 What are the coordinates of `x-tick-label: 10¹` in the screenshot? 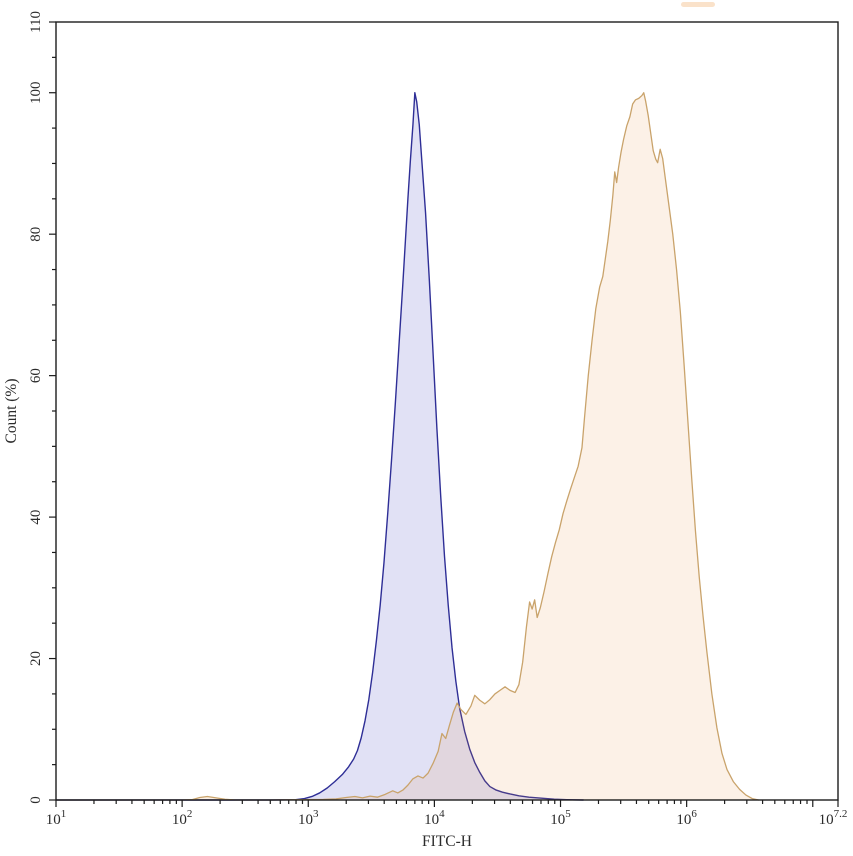 It's located at (56, 818).